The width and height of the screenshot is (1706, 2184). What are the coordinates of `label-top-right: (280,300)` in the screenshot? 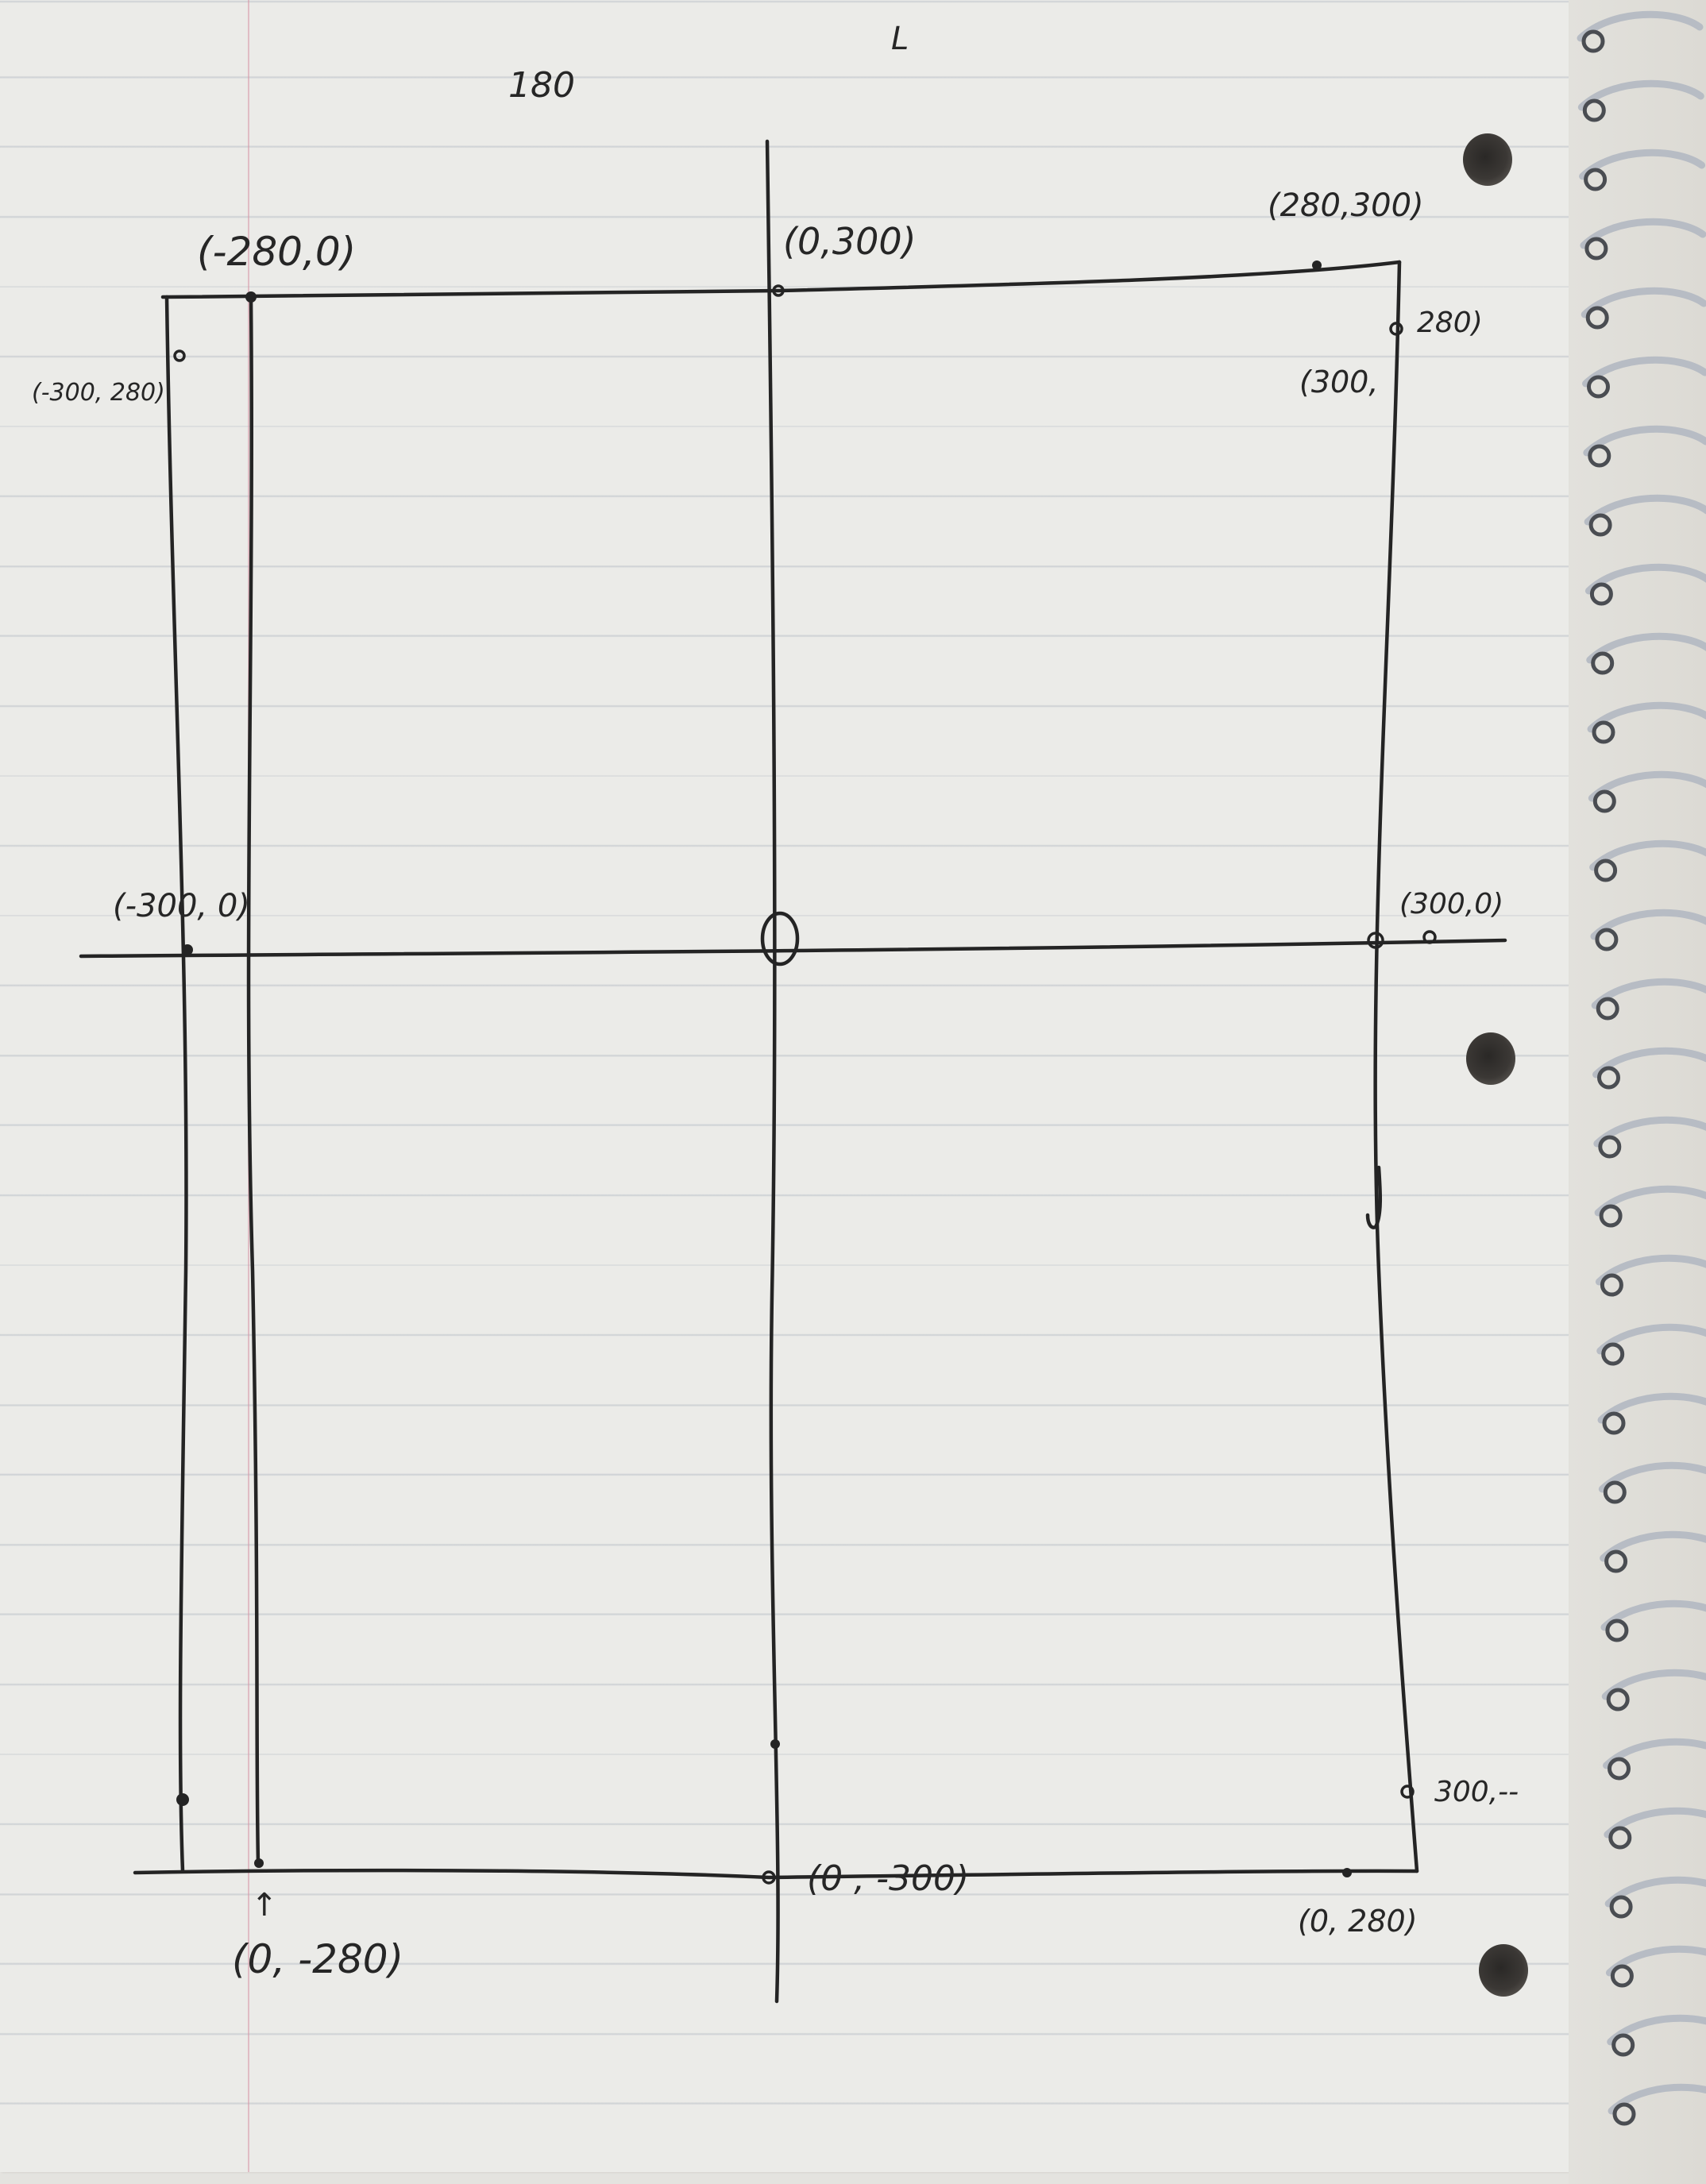 It's located at (1346, 206).